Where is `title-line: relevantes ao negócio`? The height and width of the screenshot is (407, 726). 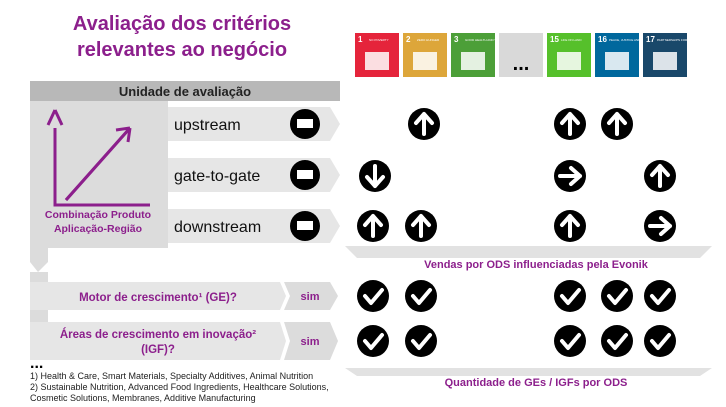
title-line: relevantes ao negócio is located at coordinates (182, 50).